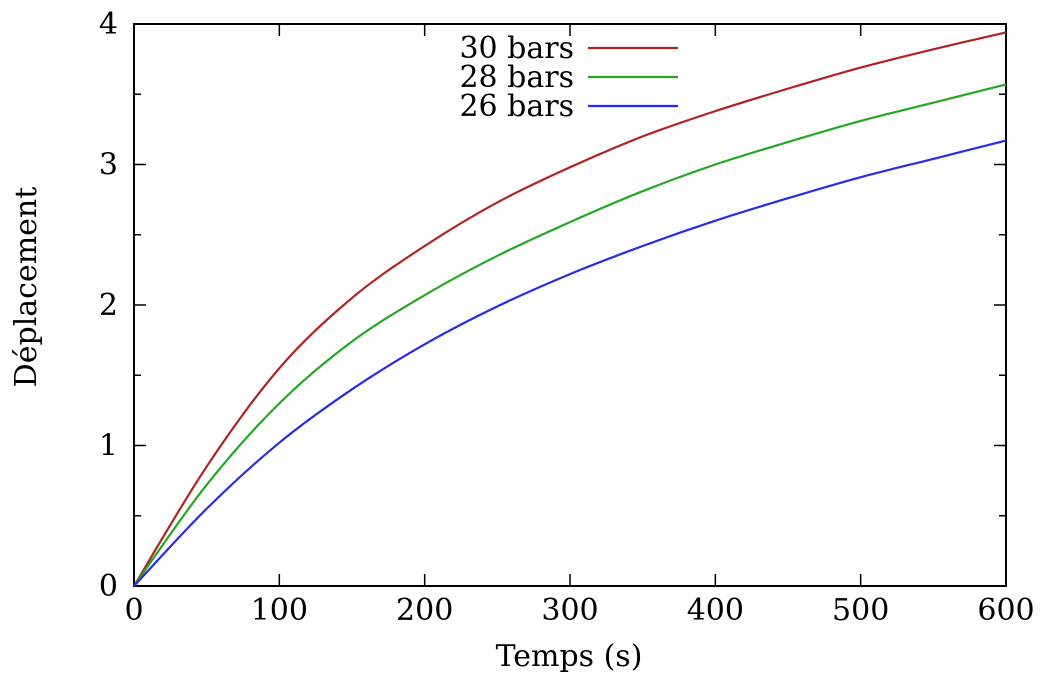  I want to click on x-tick-label: 100, so click(279, 610).